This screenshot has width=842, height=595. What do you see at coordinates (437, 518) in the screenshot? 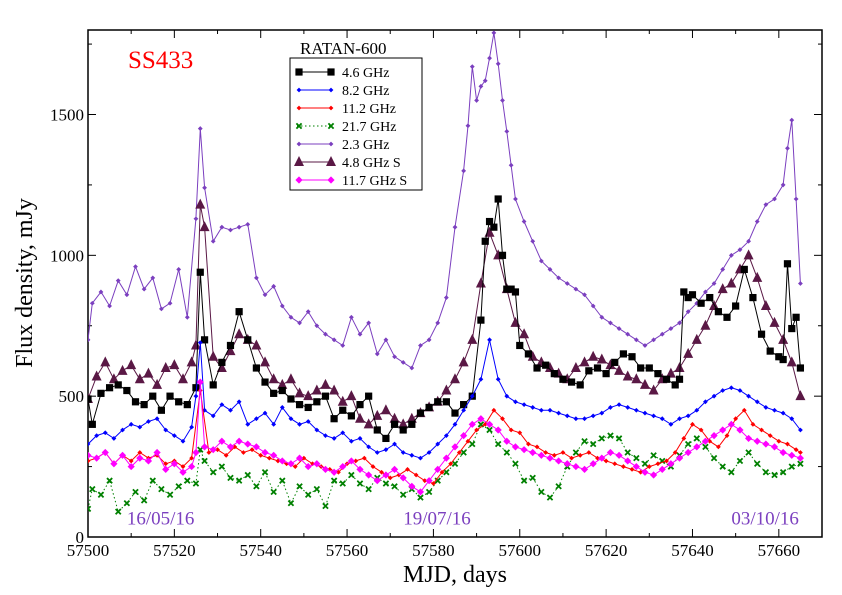
I see `date-annotation: 19/07/16` at bounding box center [437, 518].